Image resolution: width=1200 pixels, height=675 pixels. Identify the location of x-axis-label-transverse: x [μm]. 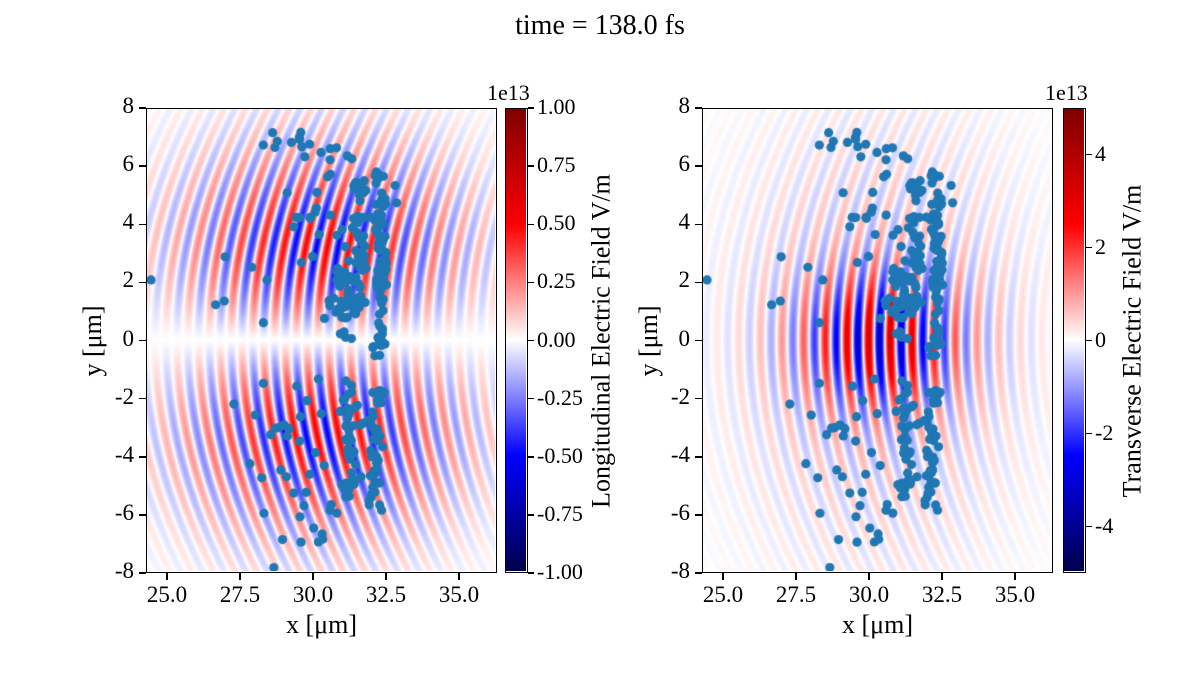
(877, 624).